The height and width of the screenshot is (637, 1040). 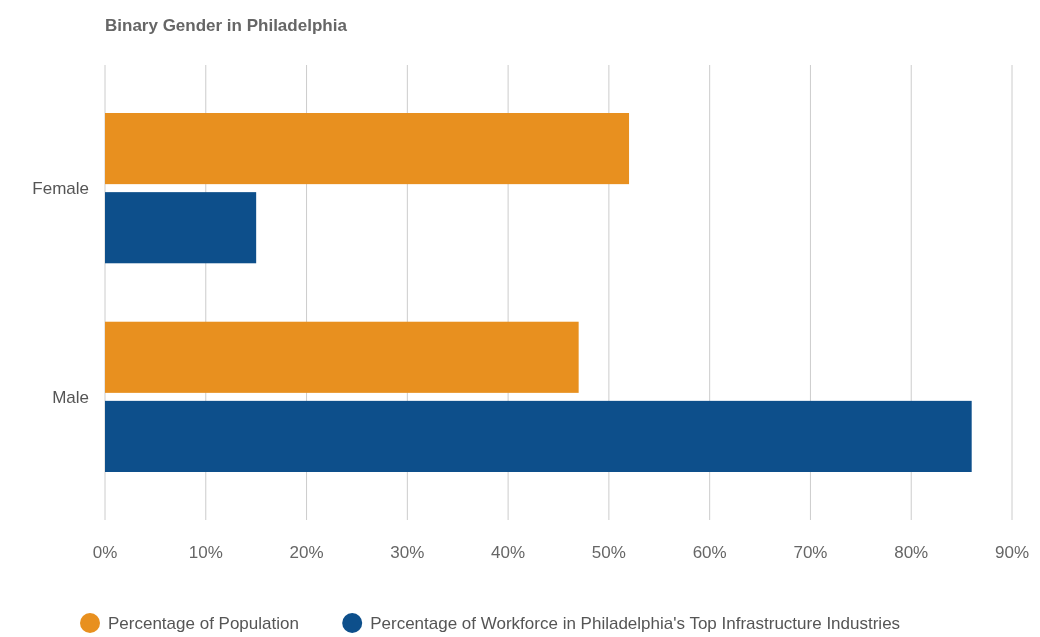 What do you see at coordinates (226, 25) in the screenshot?
I see `chart-title: Binary Gender in Philadelphia` at bounding box center [226, 25].